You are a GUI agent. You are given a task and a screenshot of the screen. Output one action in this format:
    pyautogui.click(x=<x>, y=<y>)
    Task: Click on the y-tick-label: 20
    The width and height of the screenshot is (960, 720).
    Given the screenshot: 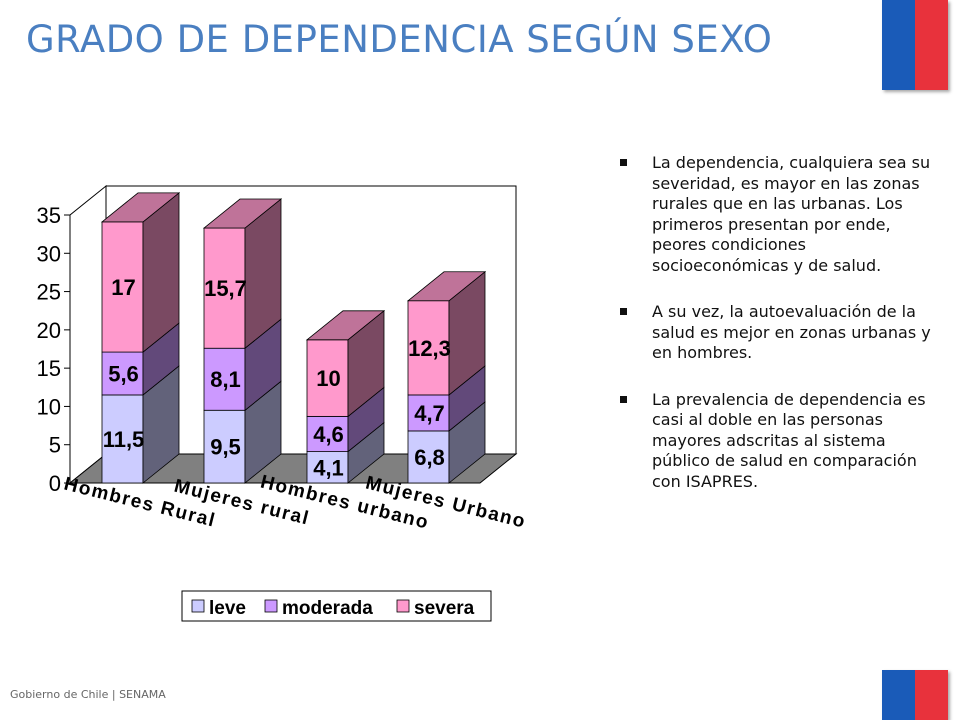 What is the action you would take?
    pyautogui.click(x=49, y=330)
    